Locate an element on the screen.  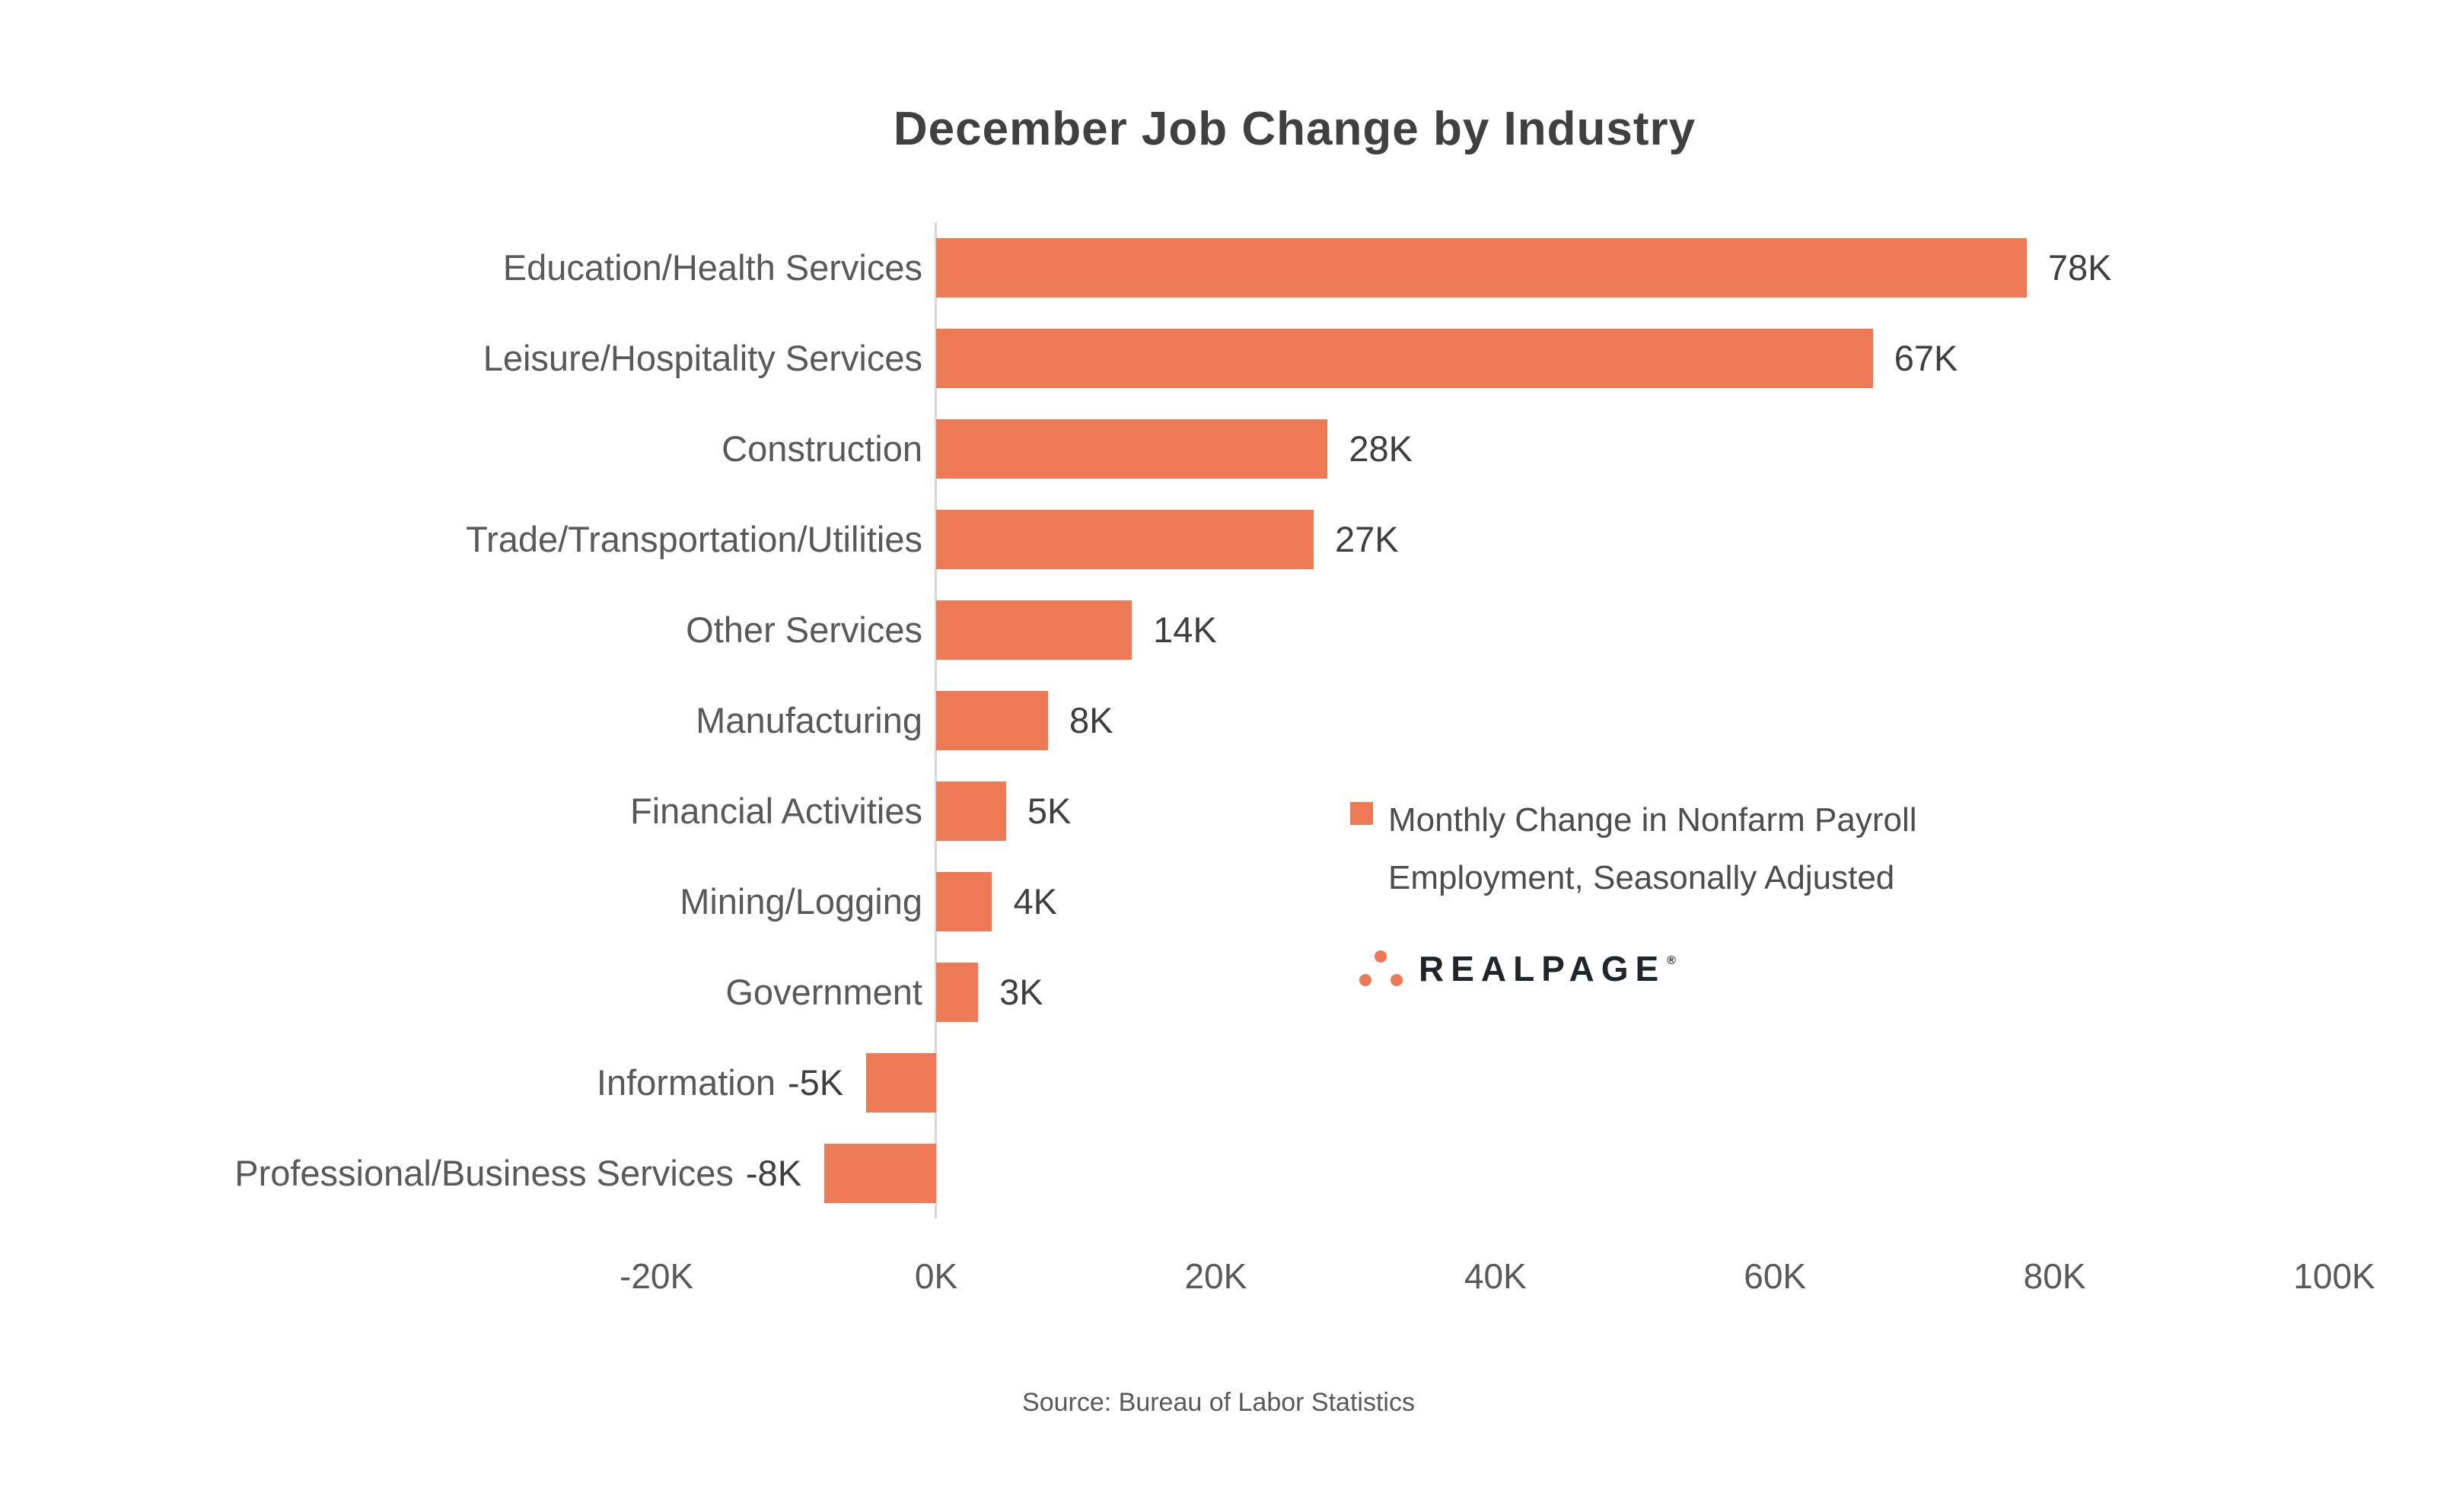
category-label: Trade/Transportation/Utilities is located at coordinates (694, 539).